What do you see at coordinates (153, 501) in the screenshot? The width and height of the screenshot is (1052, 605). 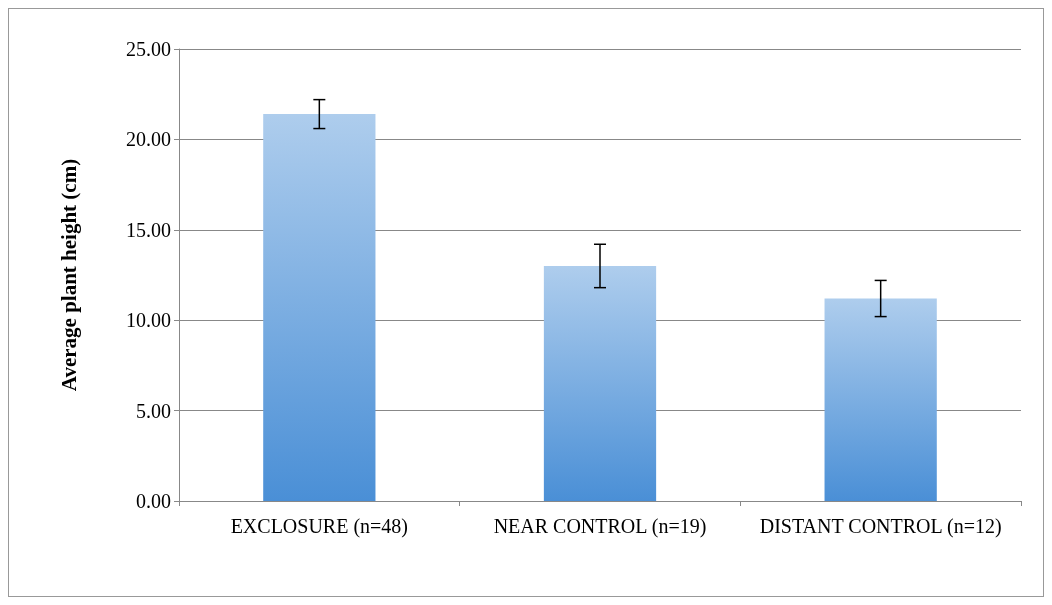 I see `y-tick-label: 0.00` at bounding box center [153, 501].